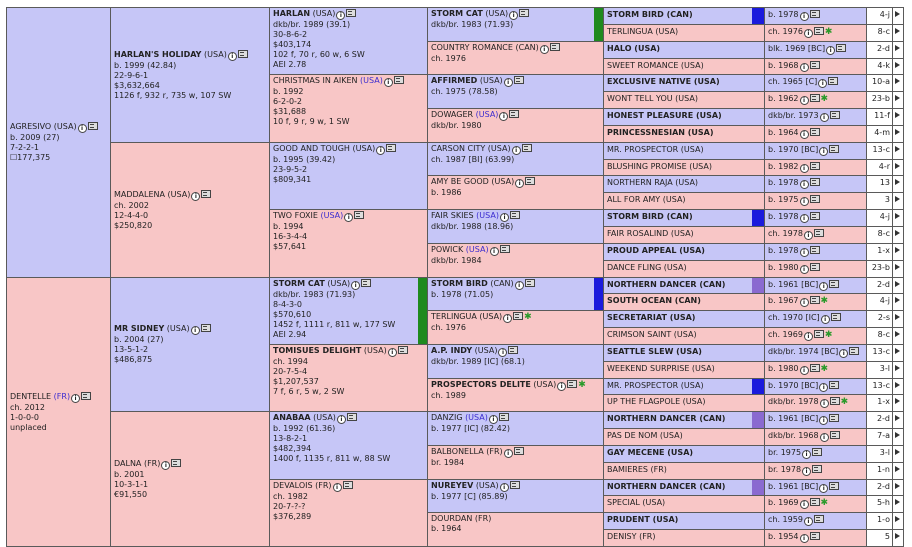  Describe the element at coordinates (643, 31) in the screenshot. I see `horse-name-link: TERLINGUA (USA)` at that location.